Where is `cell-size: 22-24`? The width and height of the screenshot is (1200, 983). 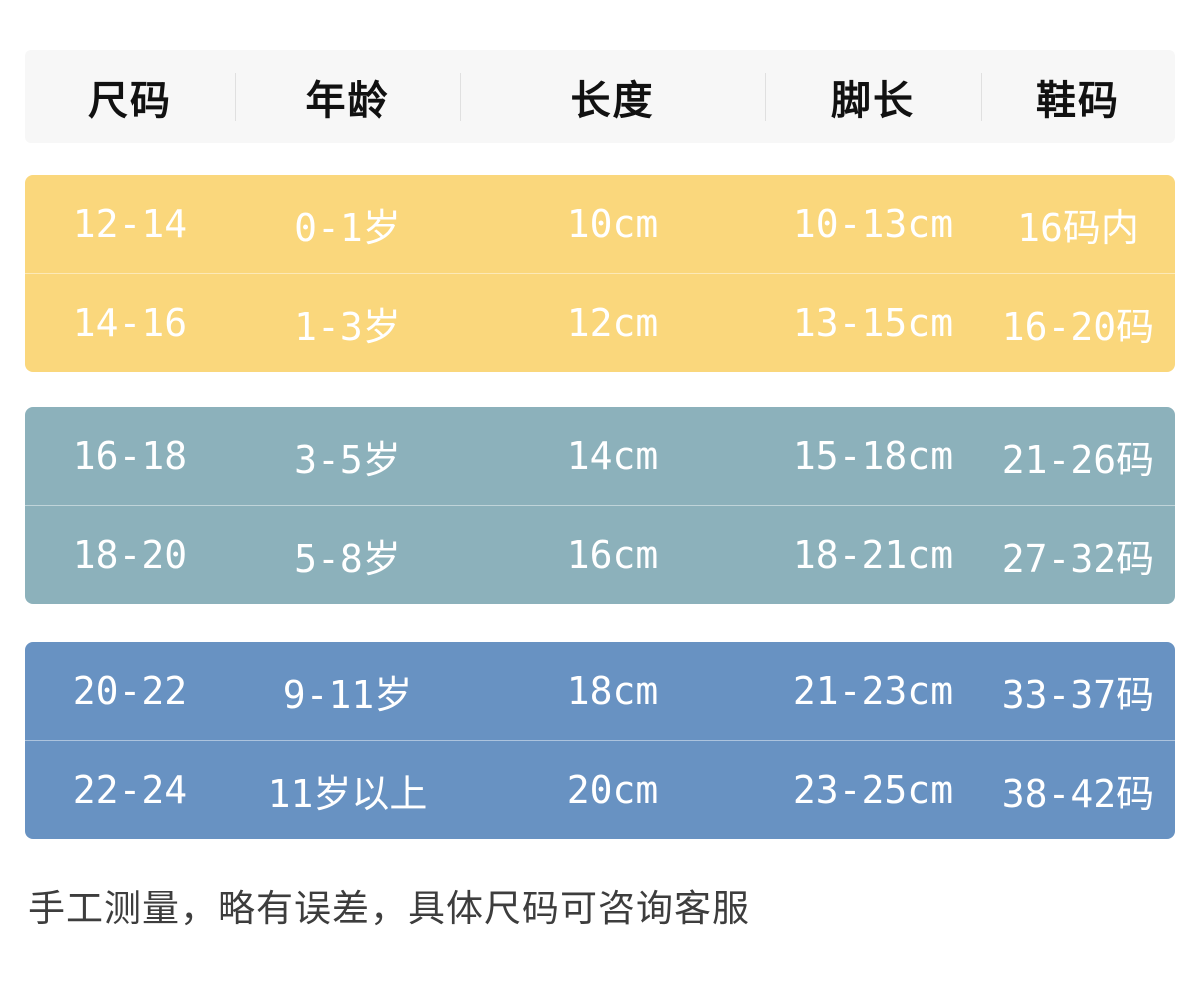
cell-size: 22-24 is located at coordinates (130, 790).